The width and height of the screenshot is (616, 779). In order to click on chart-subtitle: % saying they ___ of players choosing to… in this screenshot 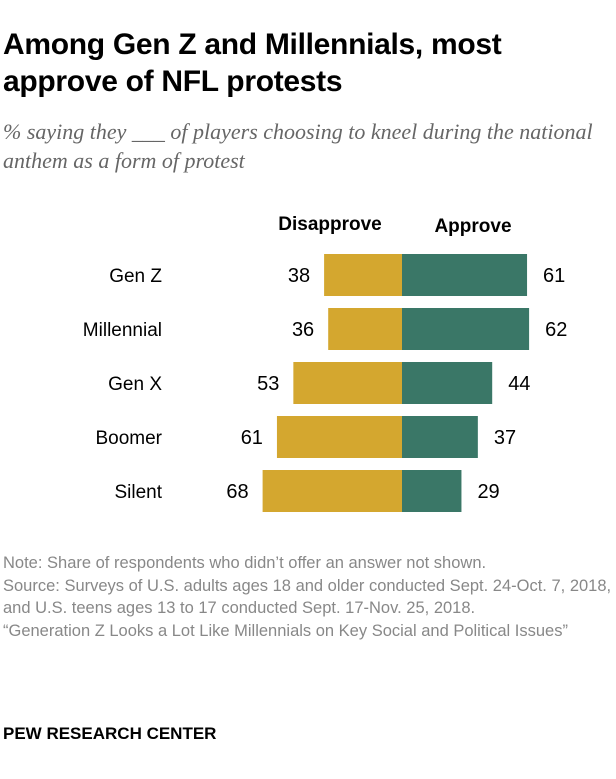, I will do `click(298, 146)`.